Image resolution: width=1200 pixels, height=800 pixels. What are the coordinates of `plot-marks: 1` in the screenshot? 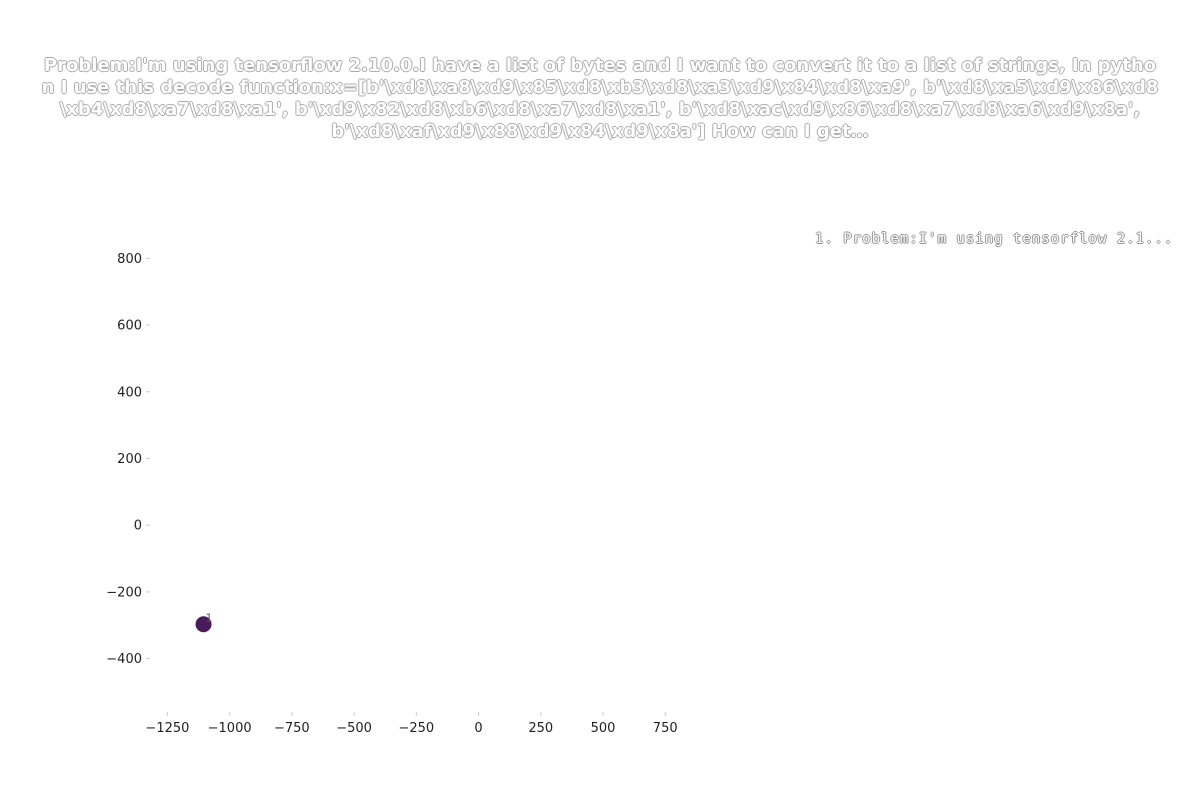 It's located at (204, 622).